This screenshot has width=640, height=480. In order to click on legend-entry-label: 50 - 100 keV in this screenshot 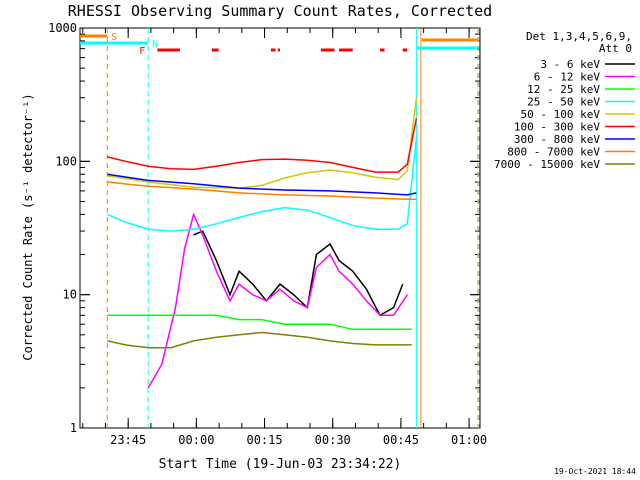, I will do `click(561, 114)`.